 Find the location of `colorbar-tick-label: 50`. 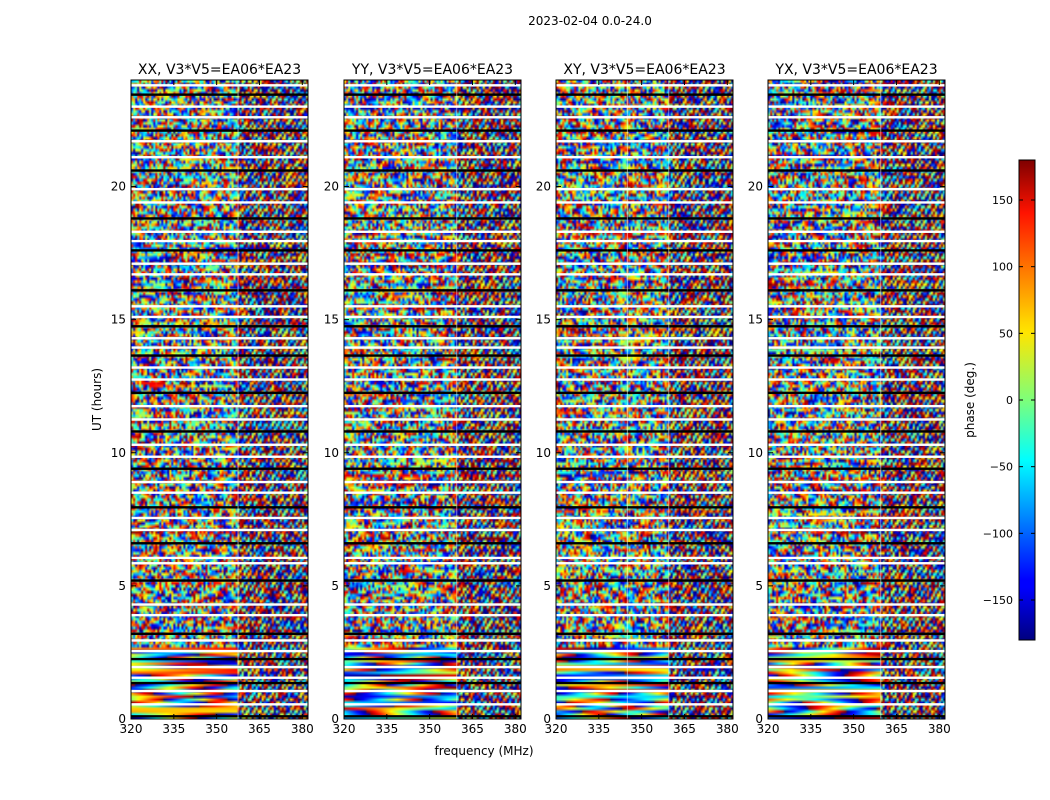

colorbar-tick-label: 50 is located at coordinates (1006, 333).